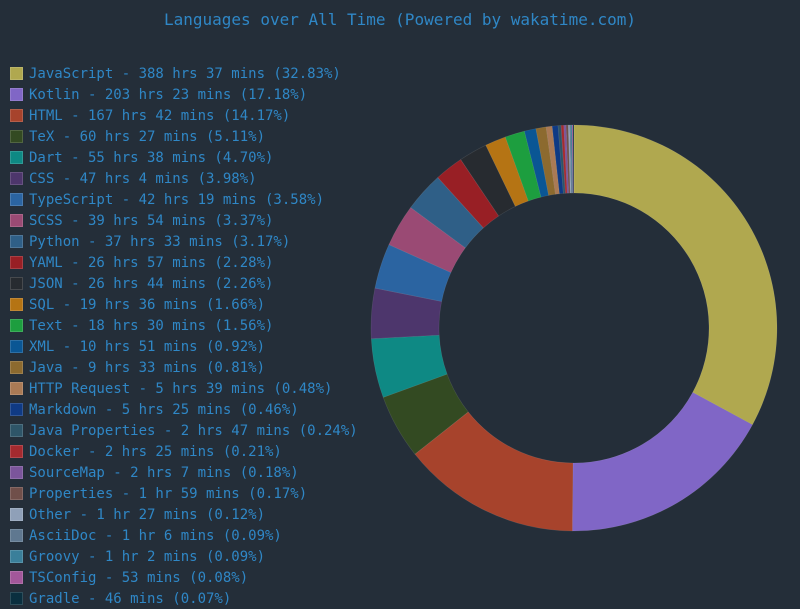  Describe the element at coordinates (425, 414) in the screenshot. I see `donut-slice-tex` at that location.